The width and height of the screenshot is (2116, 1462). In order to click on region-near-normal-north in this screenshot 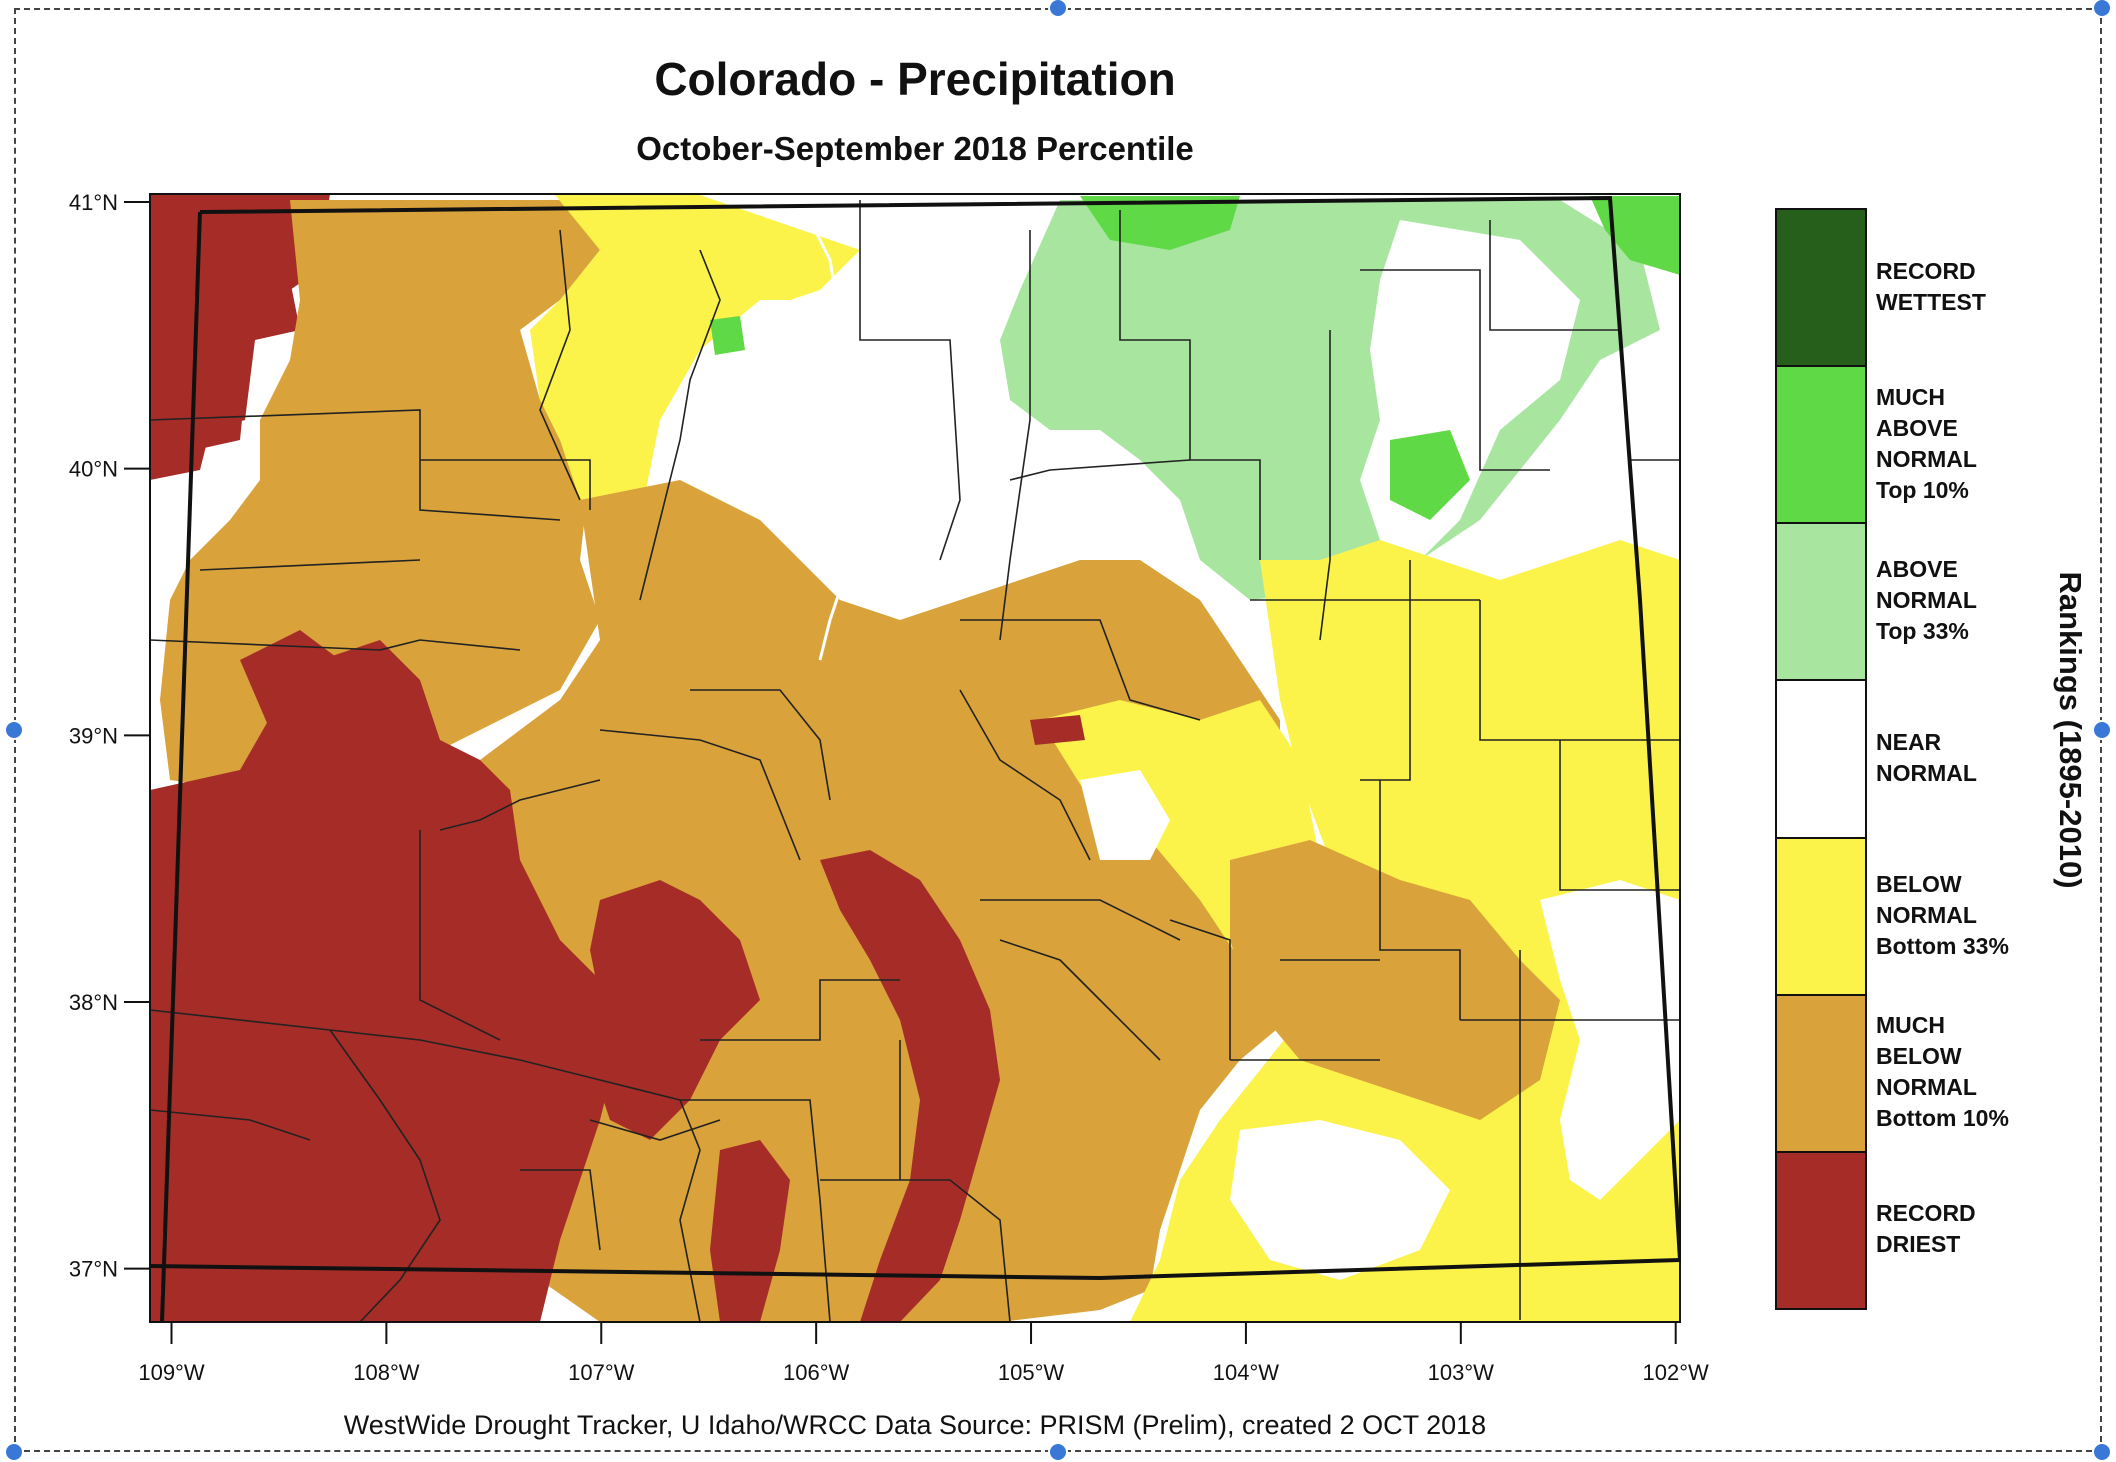, I will do `click(890, 377)`.